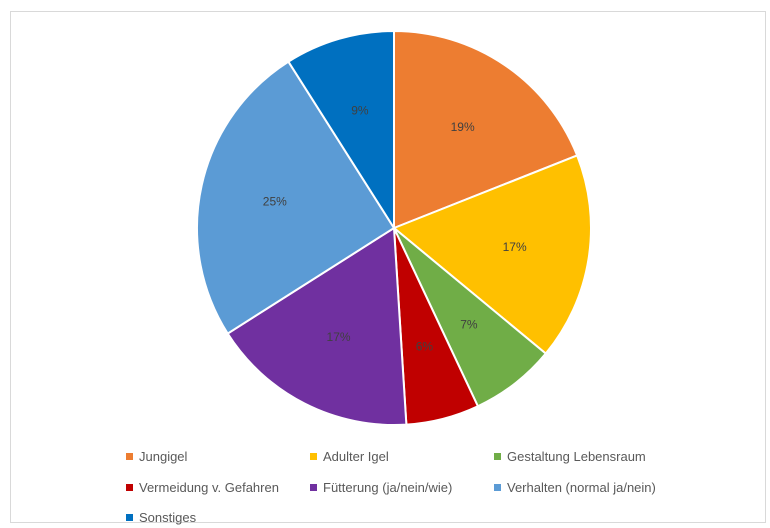 The image size is (770, 528). Describe the element at coordinates (163, 456) in the screenshot. I see `legend-label: Jungigel` at that location.